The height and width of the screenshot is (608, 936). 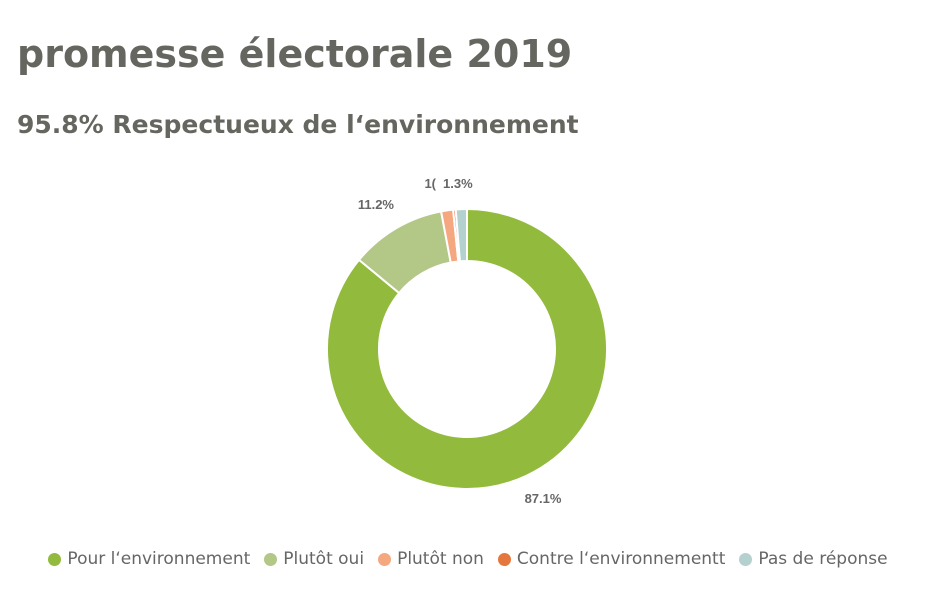 I want to click on legend-item-4: Contre l‘environnementt, so click(x=611, y=559).